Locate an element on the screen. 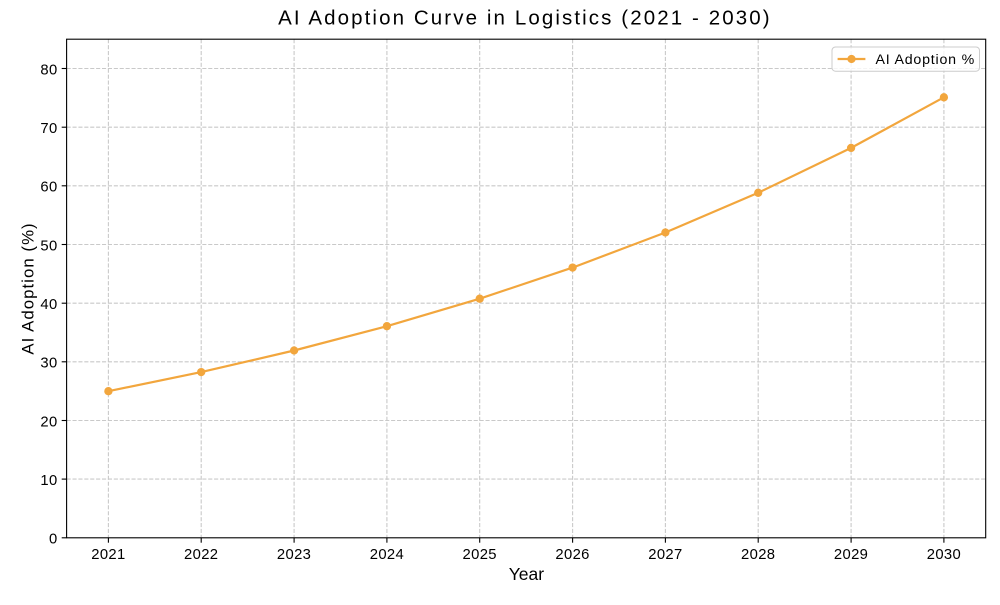 The height and width of the screenshot is (605, 1000). svg-text: 30 is located at coordinates (48, 364).